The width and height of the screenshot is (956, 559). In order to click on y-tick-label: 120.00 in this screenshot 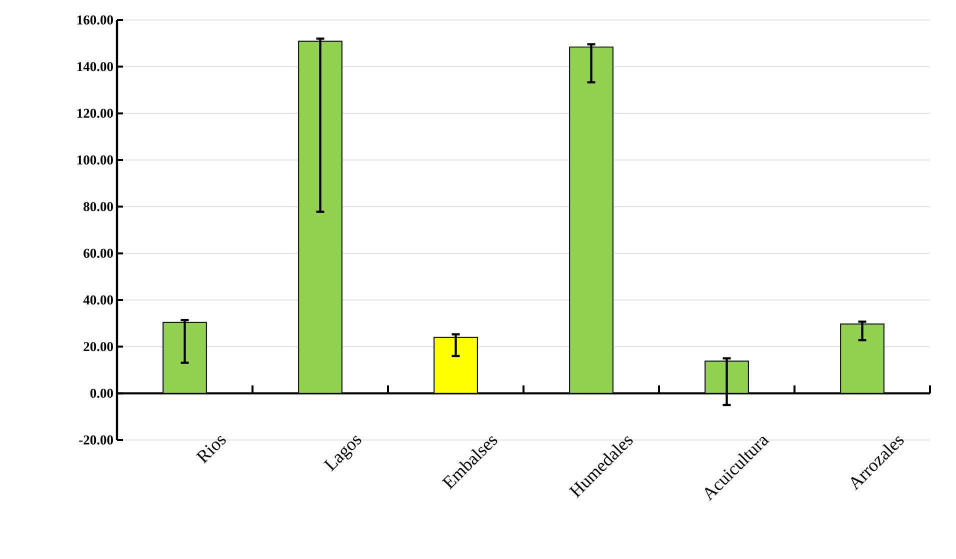, I will do `click(95, 113)`.